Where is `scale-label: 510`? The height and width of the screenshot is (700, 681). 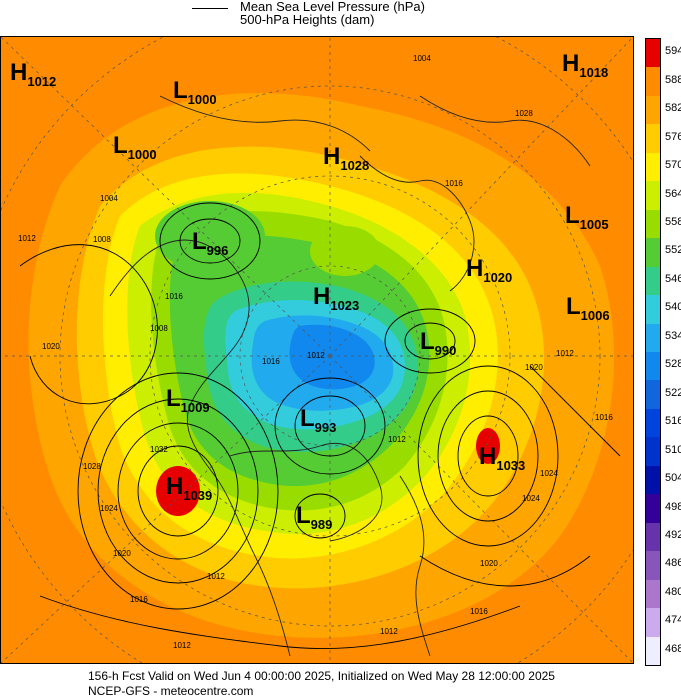
scale-label: 510 is located at coordinates (673, 449).